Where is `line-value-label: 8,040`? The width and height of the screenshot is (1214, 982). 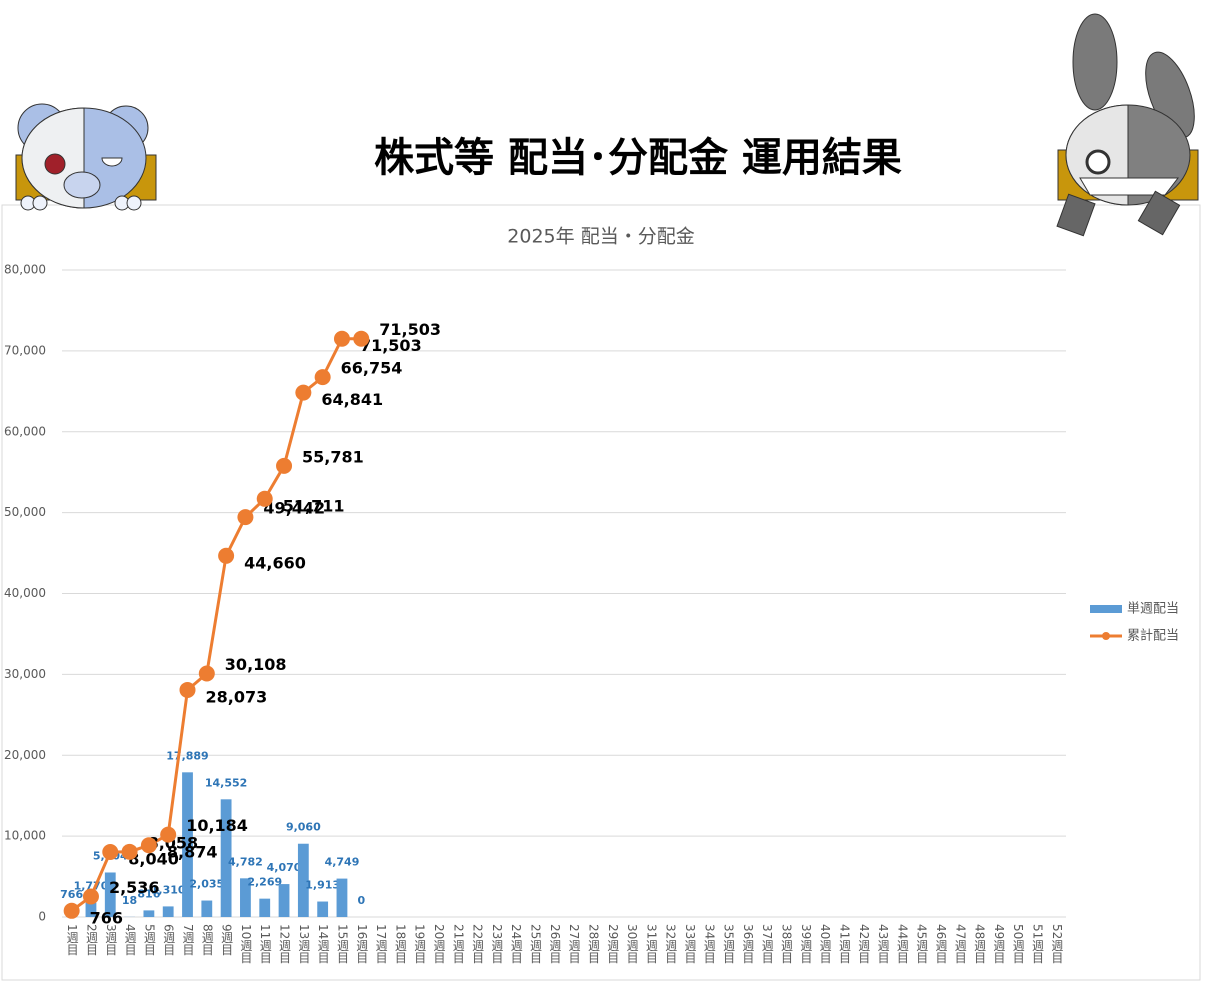 line-value-label: 8,040 is located at coordinates (153, 858).